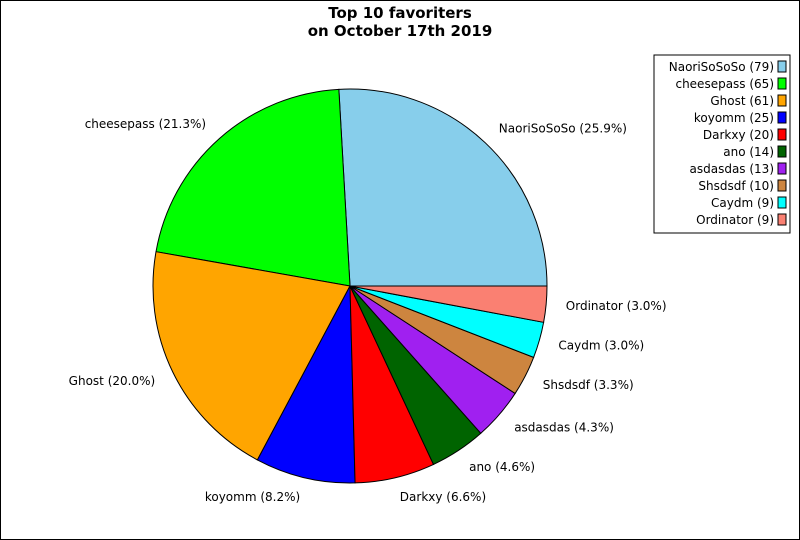  Describe the element at coordinates (616, 306) in the screenshot. I see `slice-label-ordinator: Ordinator (3.0%)` at that location.